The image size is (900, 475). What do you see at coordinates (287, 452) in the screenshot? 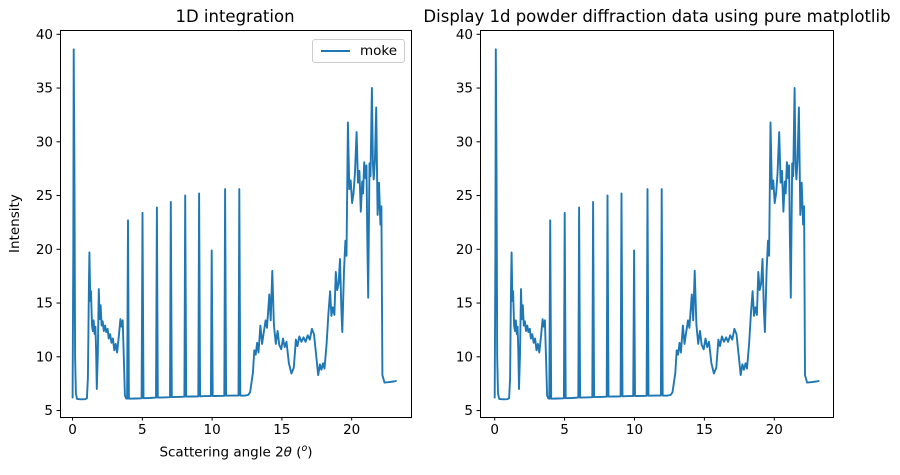
I see `x-label-theta: θ` at bounding box center [287, 452].